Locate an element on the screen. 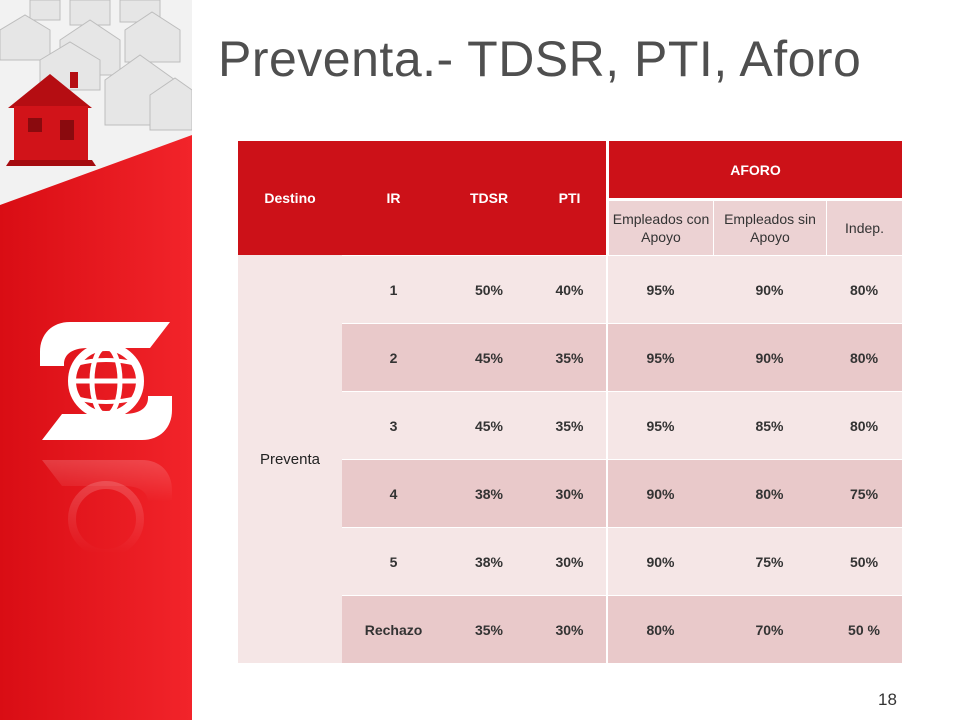 This screenshot has width=960, height=720. table-row: 4 38% 30% 90% 80% 75% is located at coordinates (570, 493).